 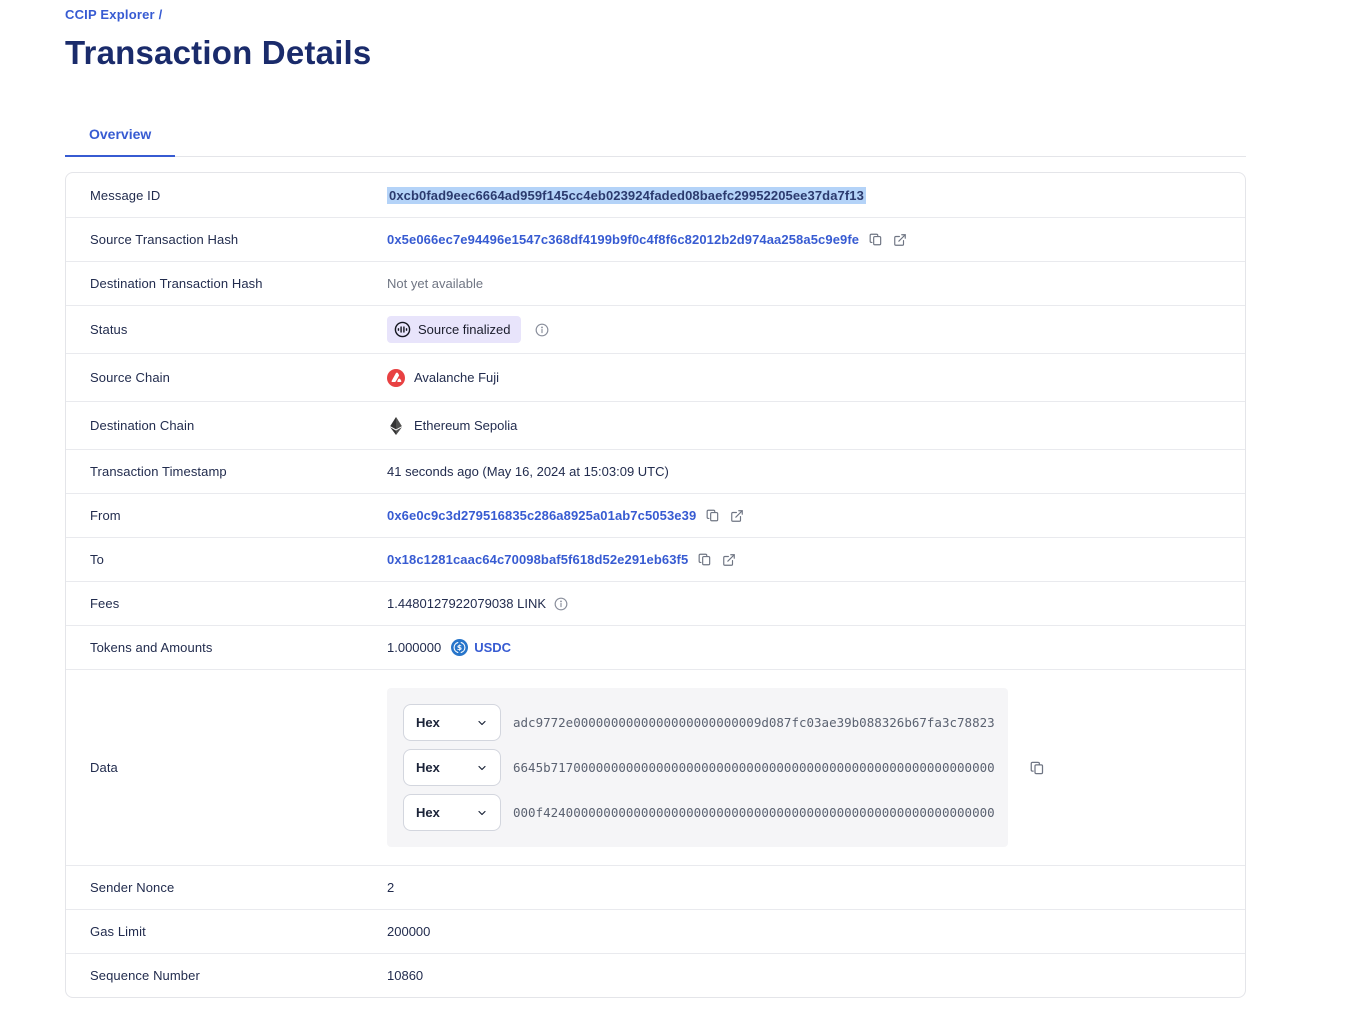 What do you see at coordinates (493, 647) in the screenshot?
I see `token-link: USDC` at bounding box center [493, 647].